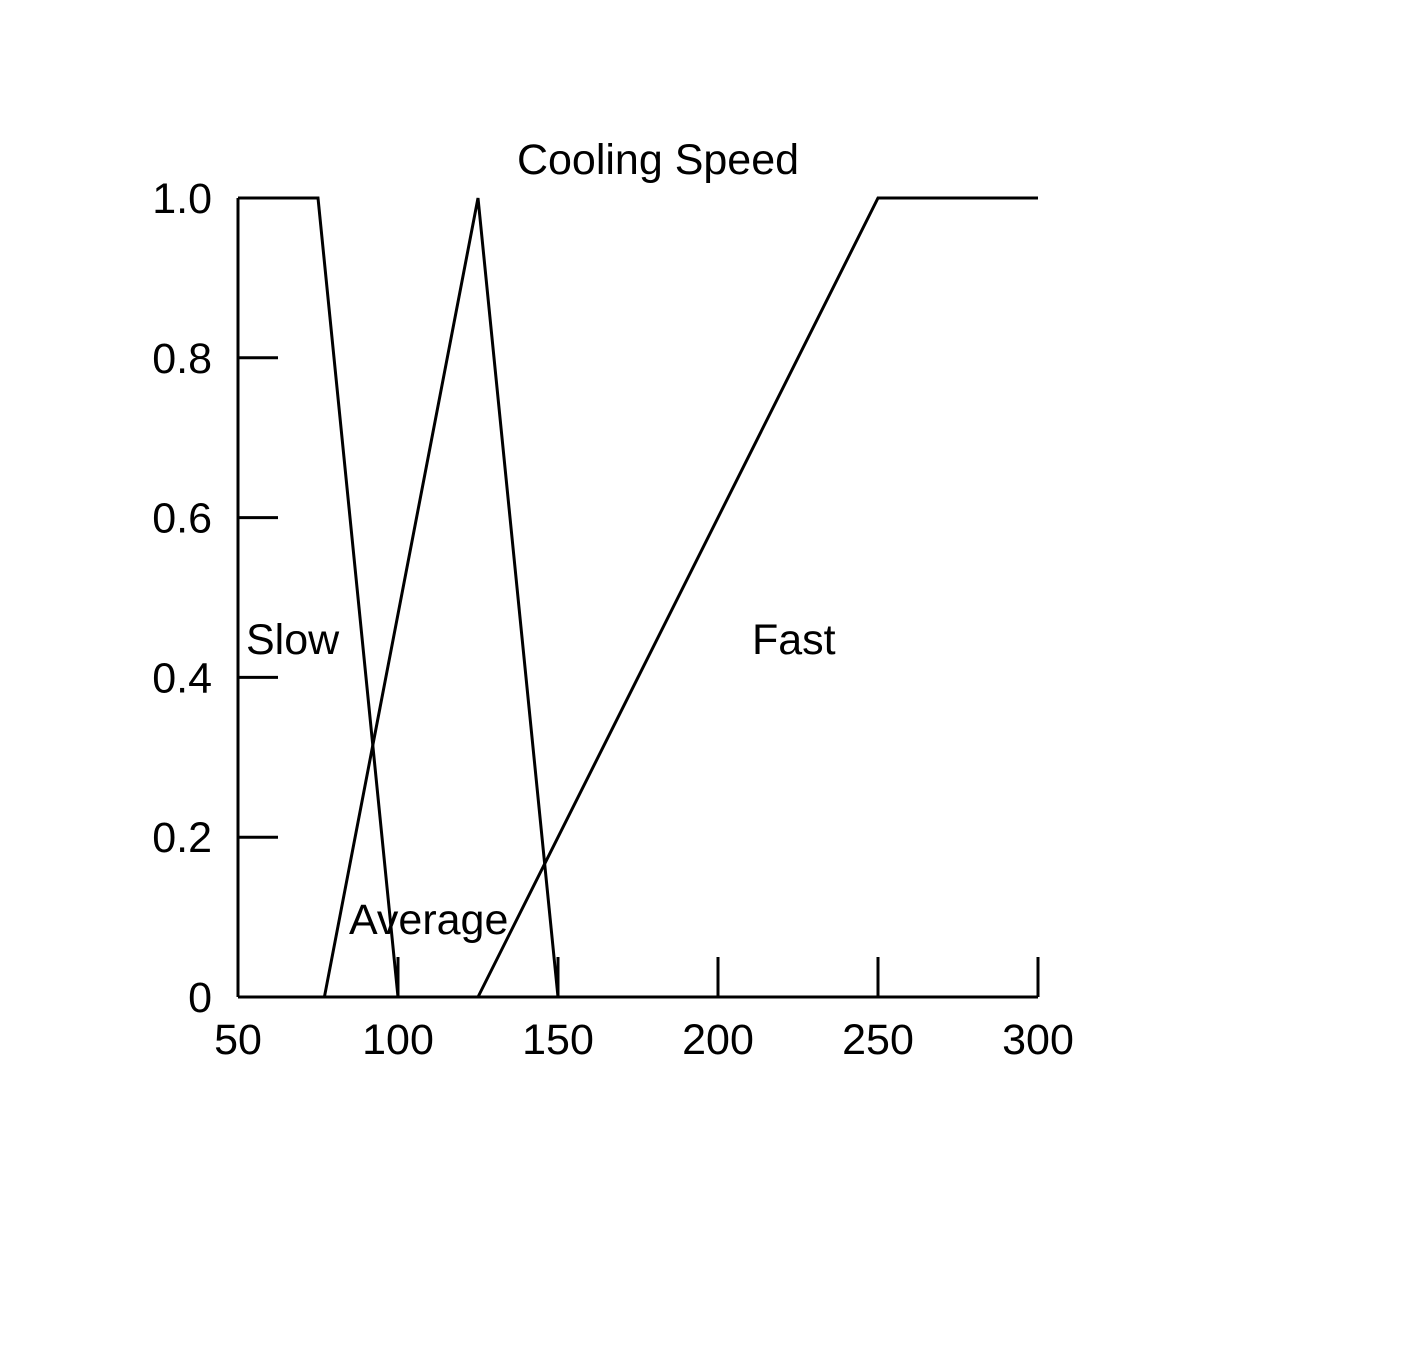  Describe the element at coordinates (441, 597) in the screenshot. I see `series-line-average` at that location.